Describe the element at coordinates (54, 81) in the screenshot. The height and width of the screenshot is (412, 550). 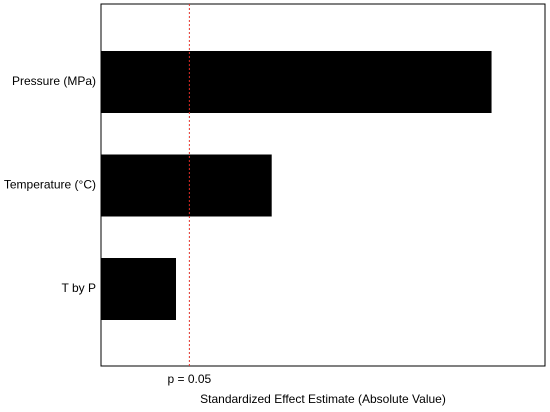
I see `y-tick-label: Pressure (MPa)` at that location.